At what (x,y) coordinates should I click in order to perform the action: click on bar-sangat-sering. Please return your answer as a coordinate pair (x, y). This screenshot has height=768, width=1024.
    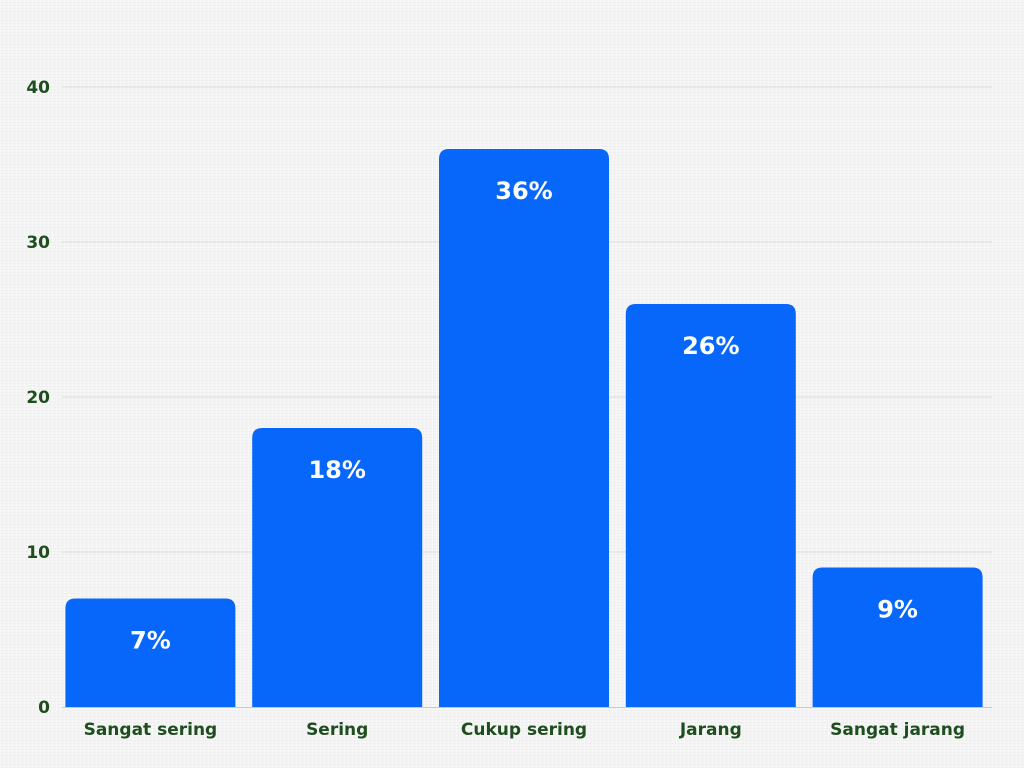
    Looking at the image, I should click on (150, 652).